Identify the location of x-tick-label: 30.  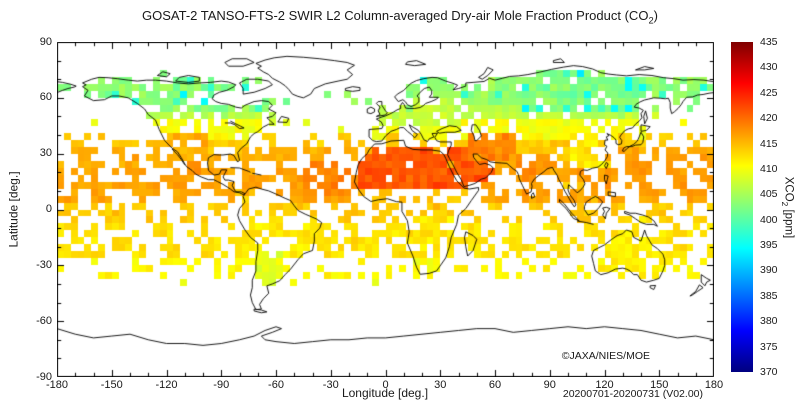
(440, 385).